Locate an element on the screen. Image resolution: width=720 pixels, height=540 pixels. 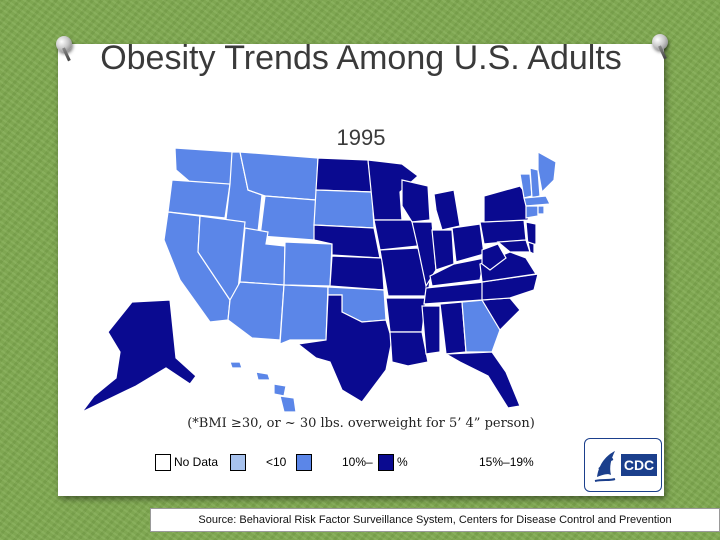
state-ar is located at coordinates (406, 315).